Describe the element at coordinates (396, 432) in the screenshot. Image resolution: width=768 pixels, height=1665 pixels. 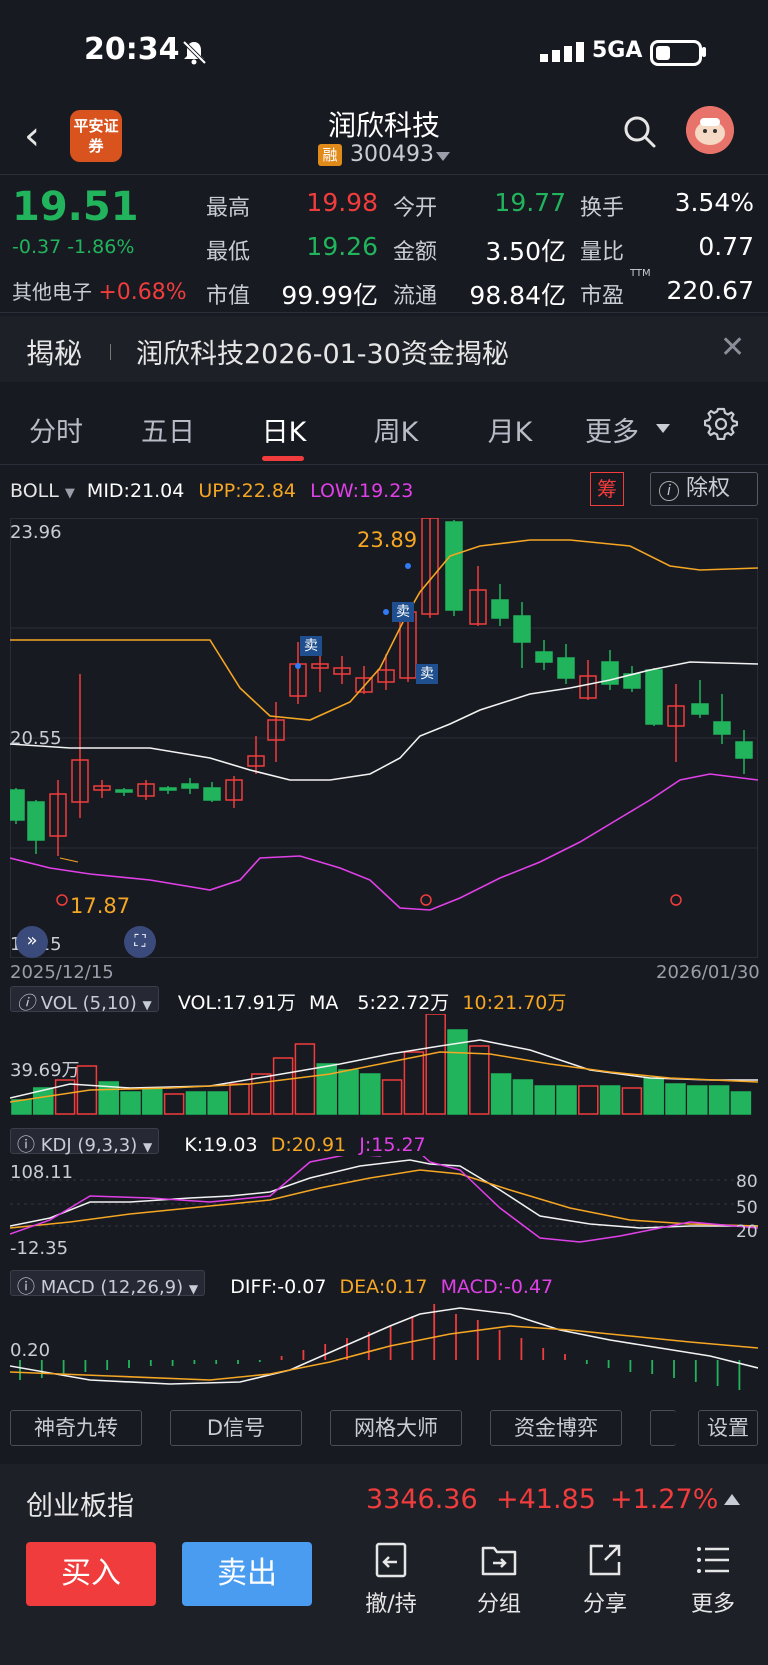
I see `tab-weekly-k: 周K` at that location.